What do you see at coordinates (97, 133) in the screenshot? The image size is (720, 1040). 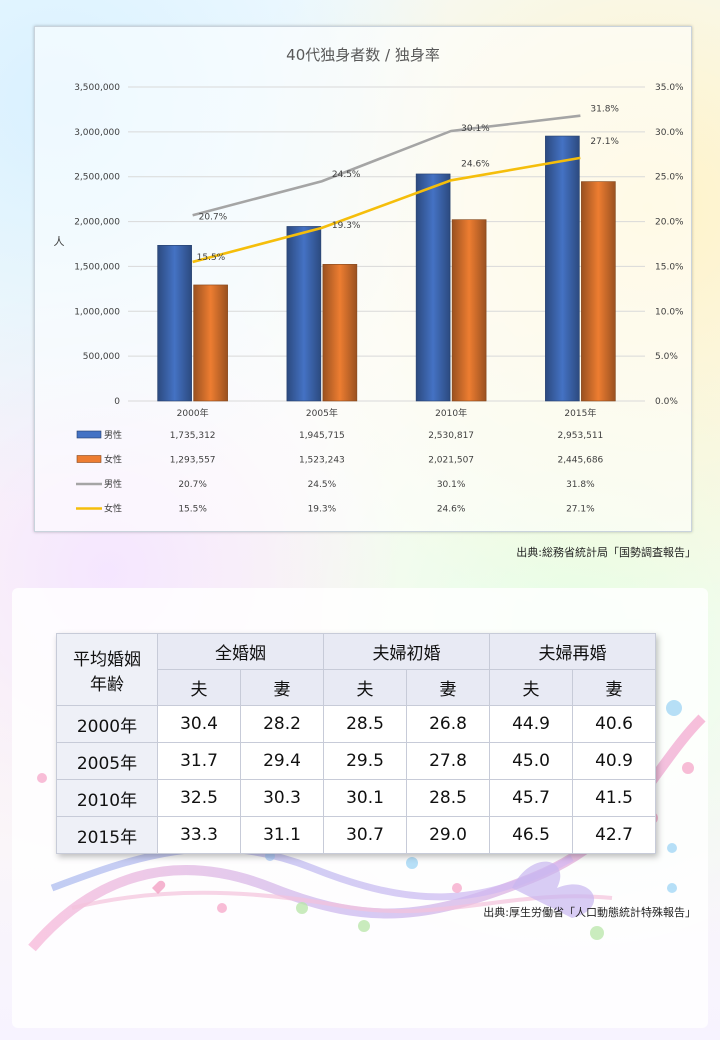 I see `y-tick-label: 3,000,000` at bounding box center [97, 133].